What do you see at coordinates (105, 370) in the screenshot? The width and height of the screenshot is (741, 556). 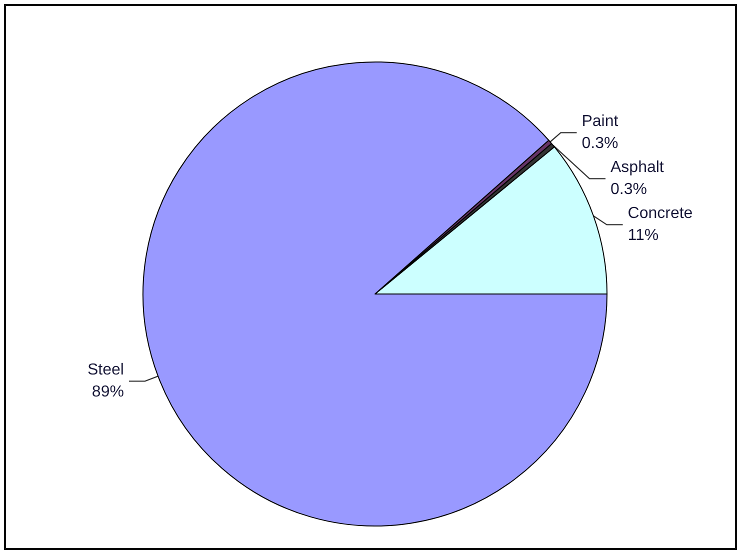 I see `slice-label: Steel` at bounding box center [105, 370].